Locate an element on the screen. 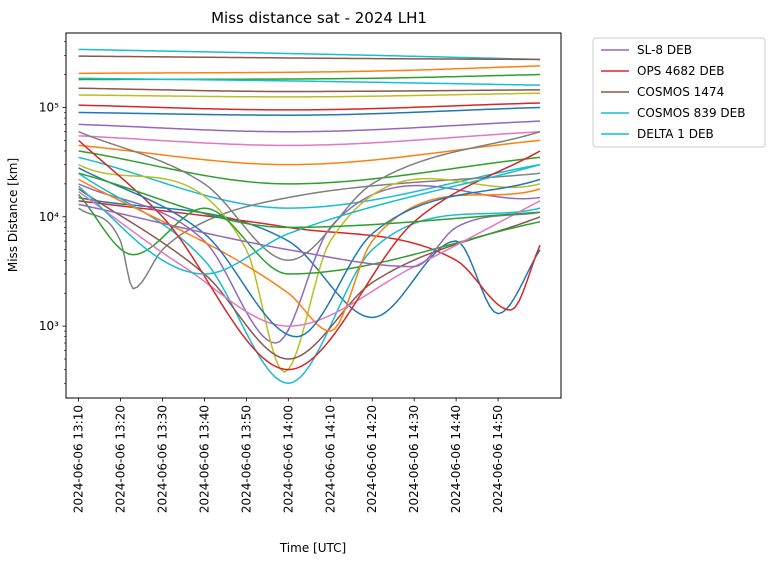  y-axis: 10³ 10⁴ 10⁵ is located at coordinates (52, 212).